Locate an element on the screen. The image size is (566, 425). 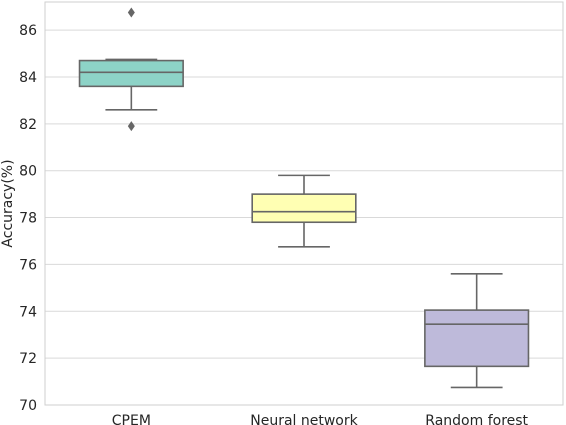
y-tick-label-76: 76 is located at coordinates (28, 265).